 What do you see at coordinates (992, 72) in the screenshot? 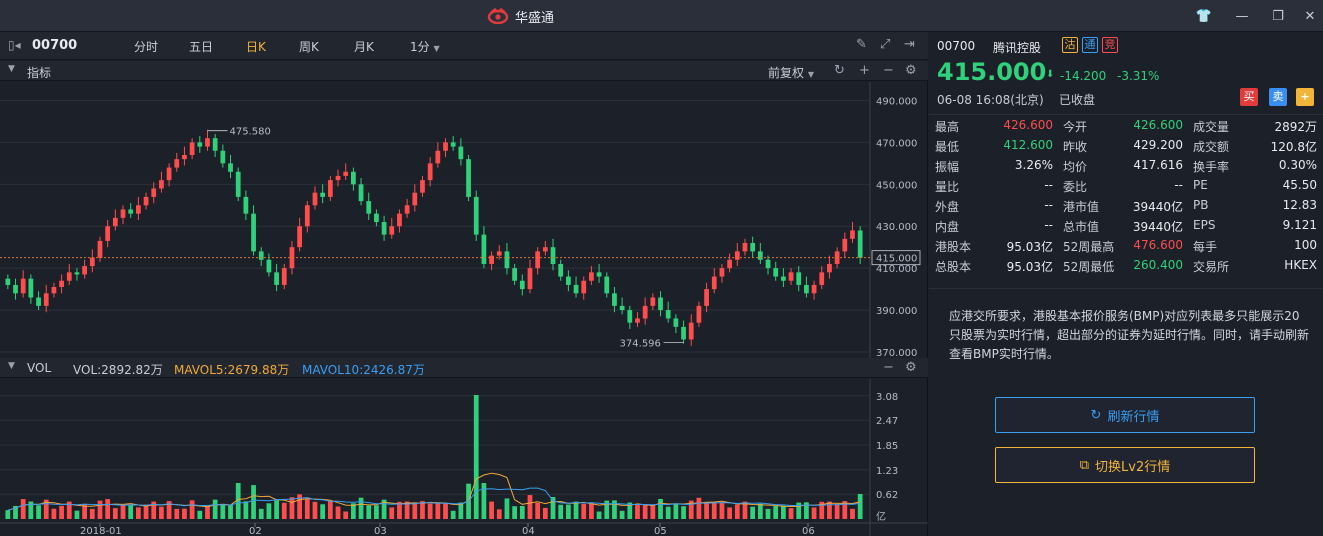
I see `last-price: 415.000` at bounding box center [992, 72].